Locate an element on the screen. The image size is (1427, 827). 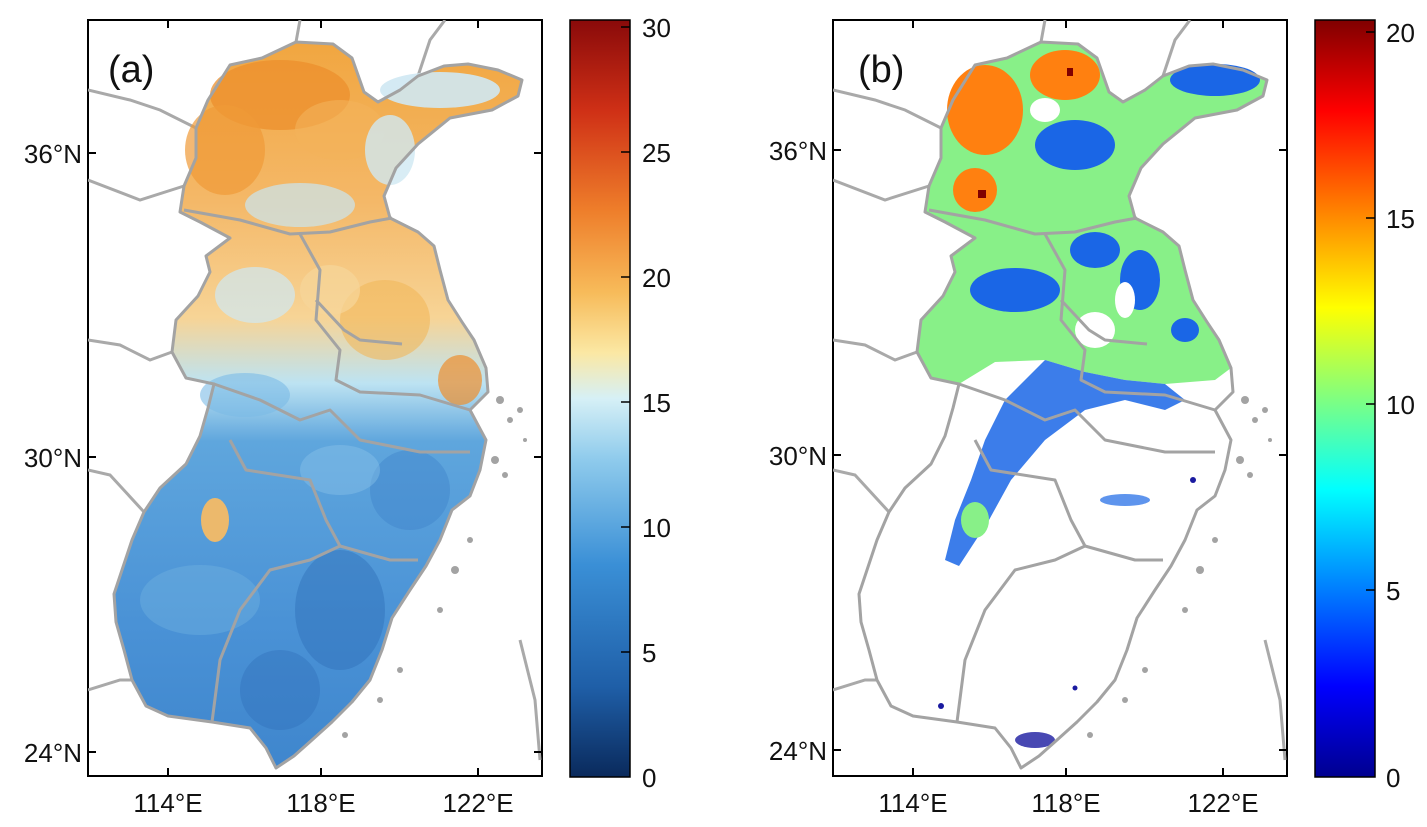
panel-b-colorbar-tick: 5 is located at coordinates (1393, 591).